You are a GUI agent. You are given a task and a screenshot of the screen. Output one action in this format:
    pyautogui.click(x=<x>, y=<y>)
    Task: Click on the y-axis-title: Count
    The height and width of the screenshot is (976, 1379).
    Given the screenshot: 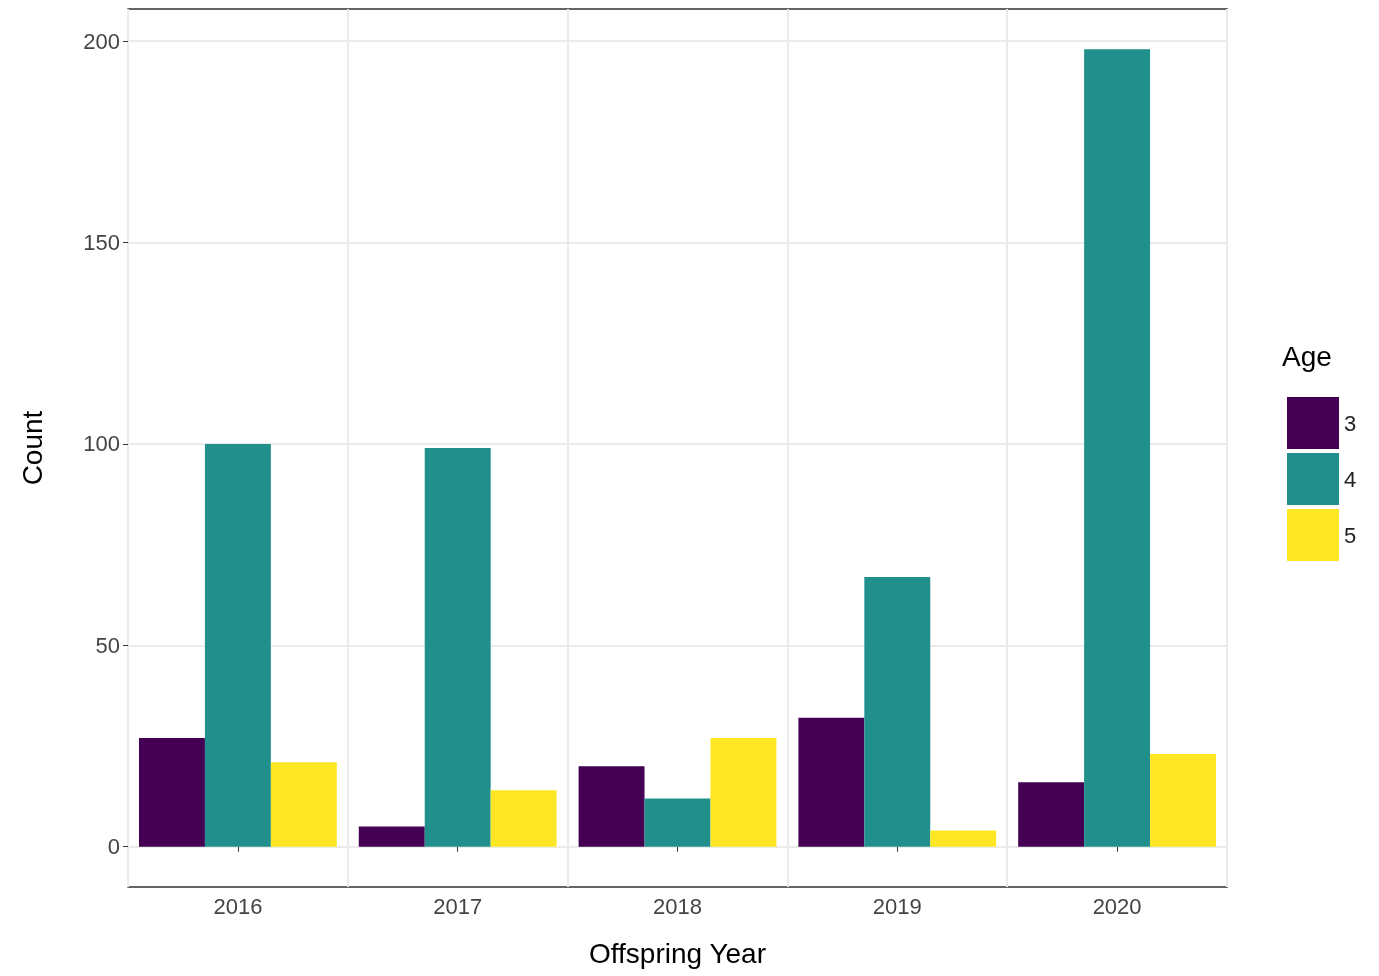 What is the action you would take?
    pyautogui.click(x=32, y=448)
    